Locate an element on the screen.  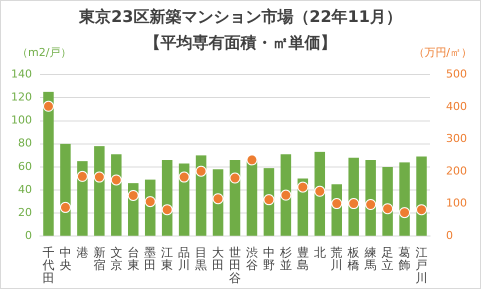
x-tick-label: 豊島 is located at coordinates (302, 259).